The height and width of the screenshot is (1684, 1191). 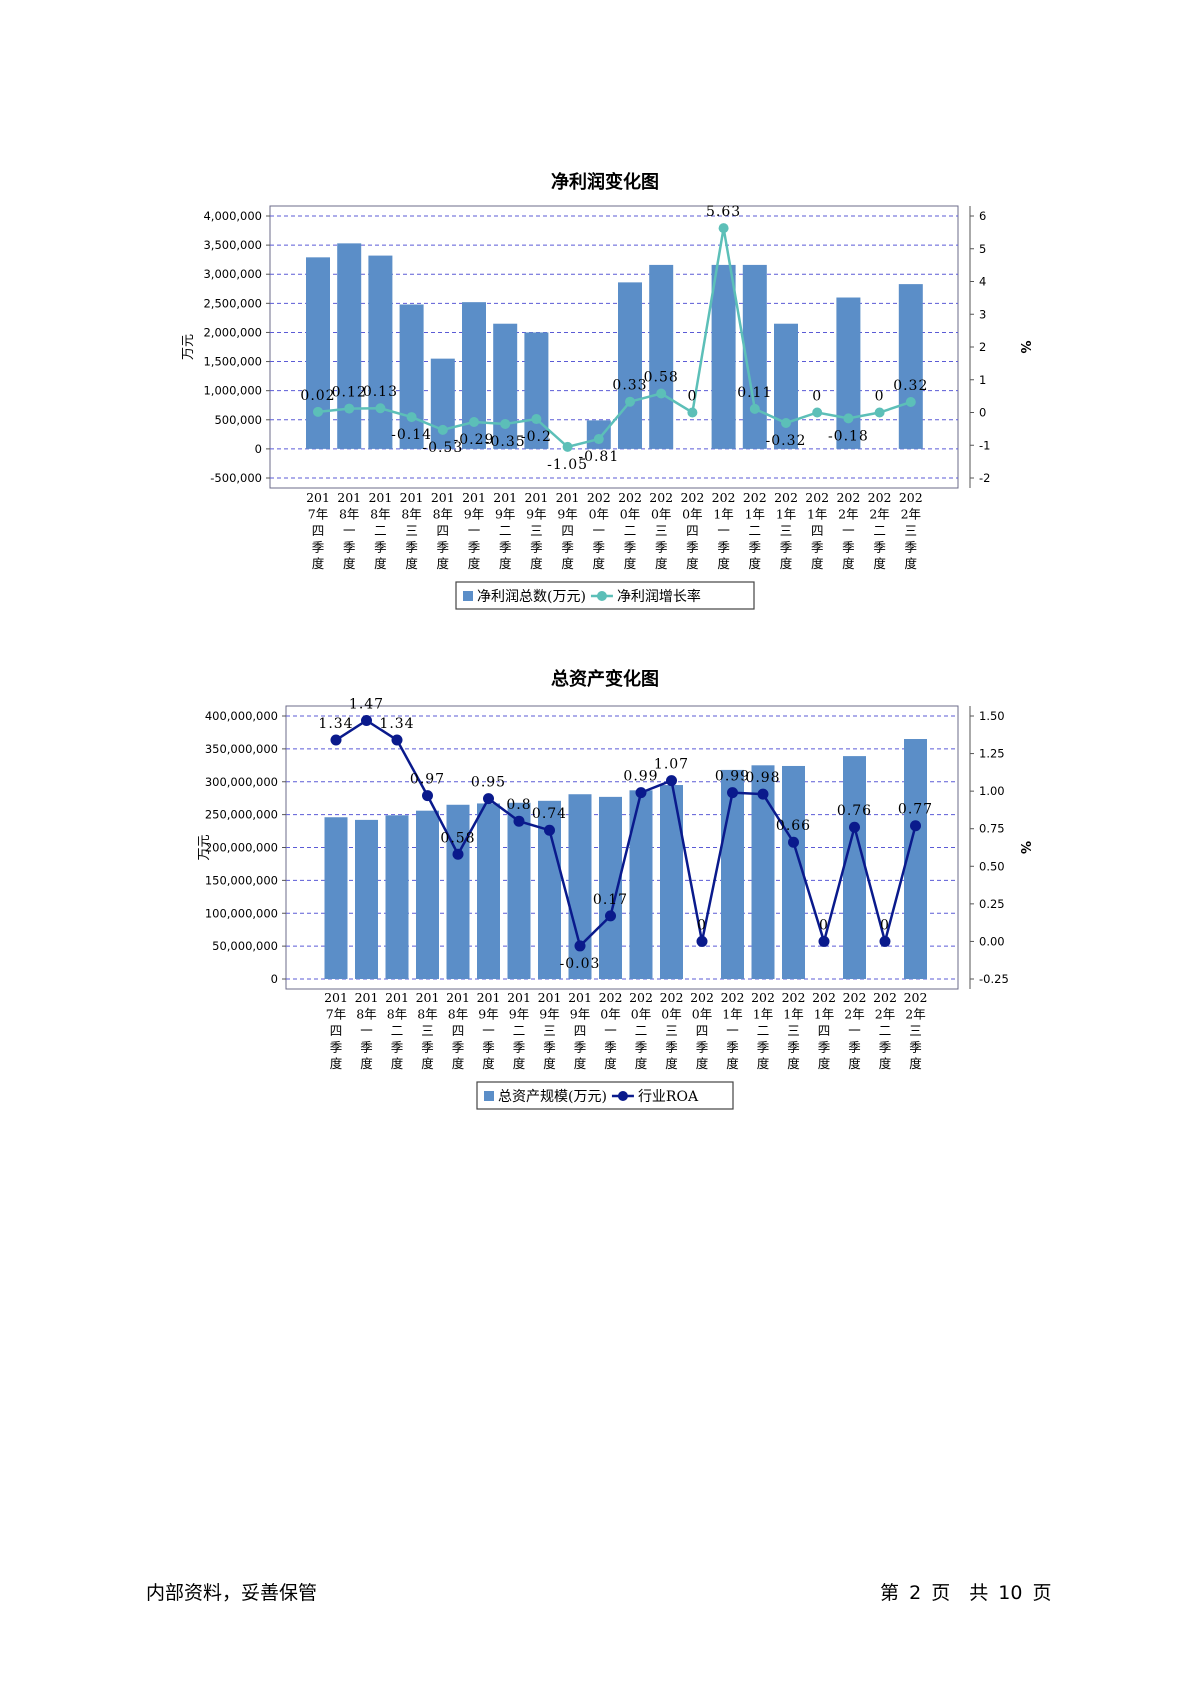 I want to click on data-label: -1.05, so click(x=567, y=465).